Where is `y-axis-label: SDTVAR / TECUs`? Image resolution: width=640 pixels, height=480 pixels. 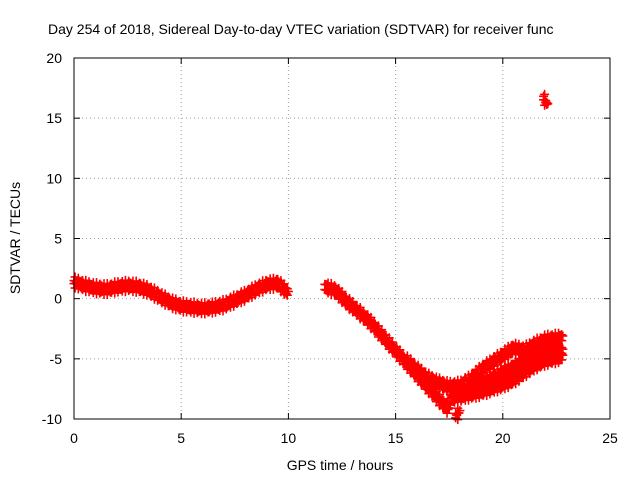
y-axis-label: SDTVAR / TECUs is located at coordinates (15, 238).